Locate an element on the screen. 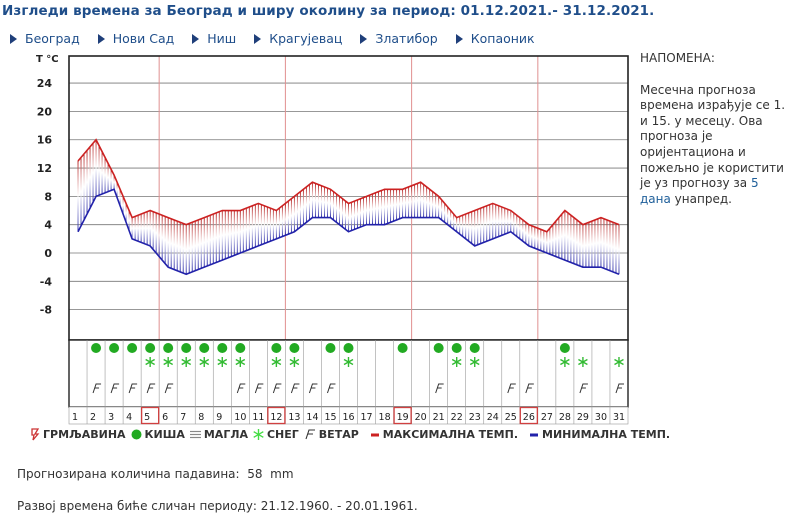 Image resolution: width=790 pixels, height=516 pixels. nav-link-label: Крагујевац is located at coordinates (306, 38).